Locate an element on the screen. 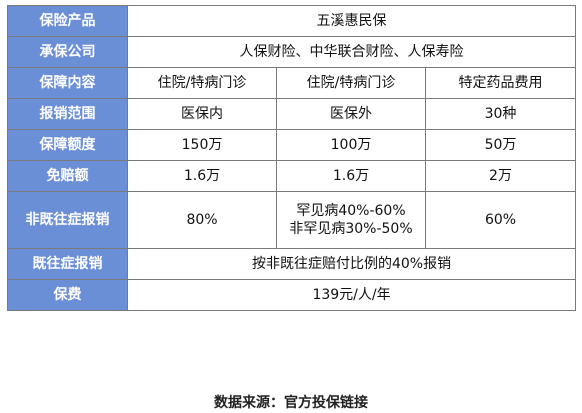  row-limit: 保障额度 150万 100万 50万 is located at coordinates (292, 145).